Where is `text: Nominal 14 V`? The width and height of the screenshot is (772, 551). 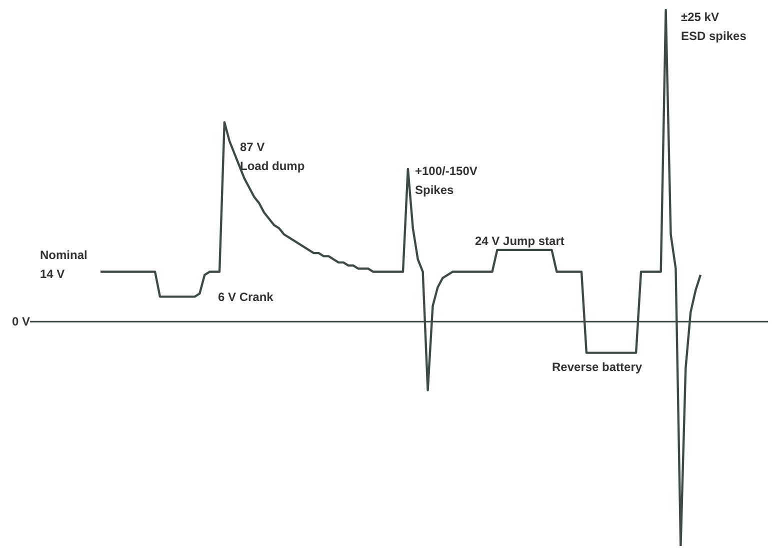
text: Nominal 14 V is located at coordinates (64, 264).